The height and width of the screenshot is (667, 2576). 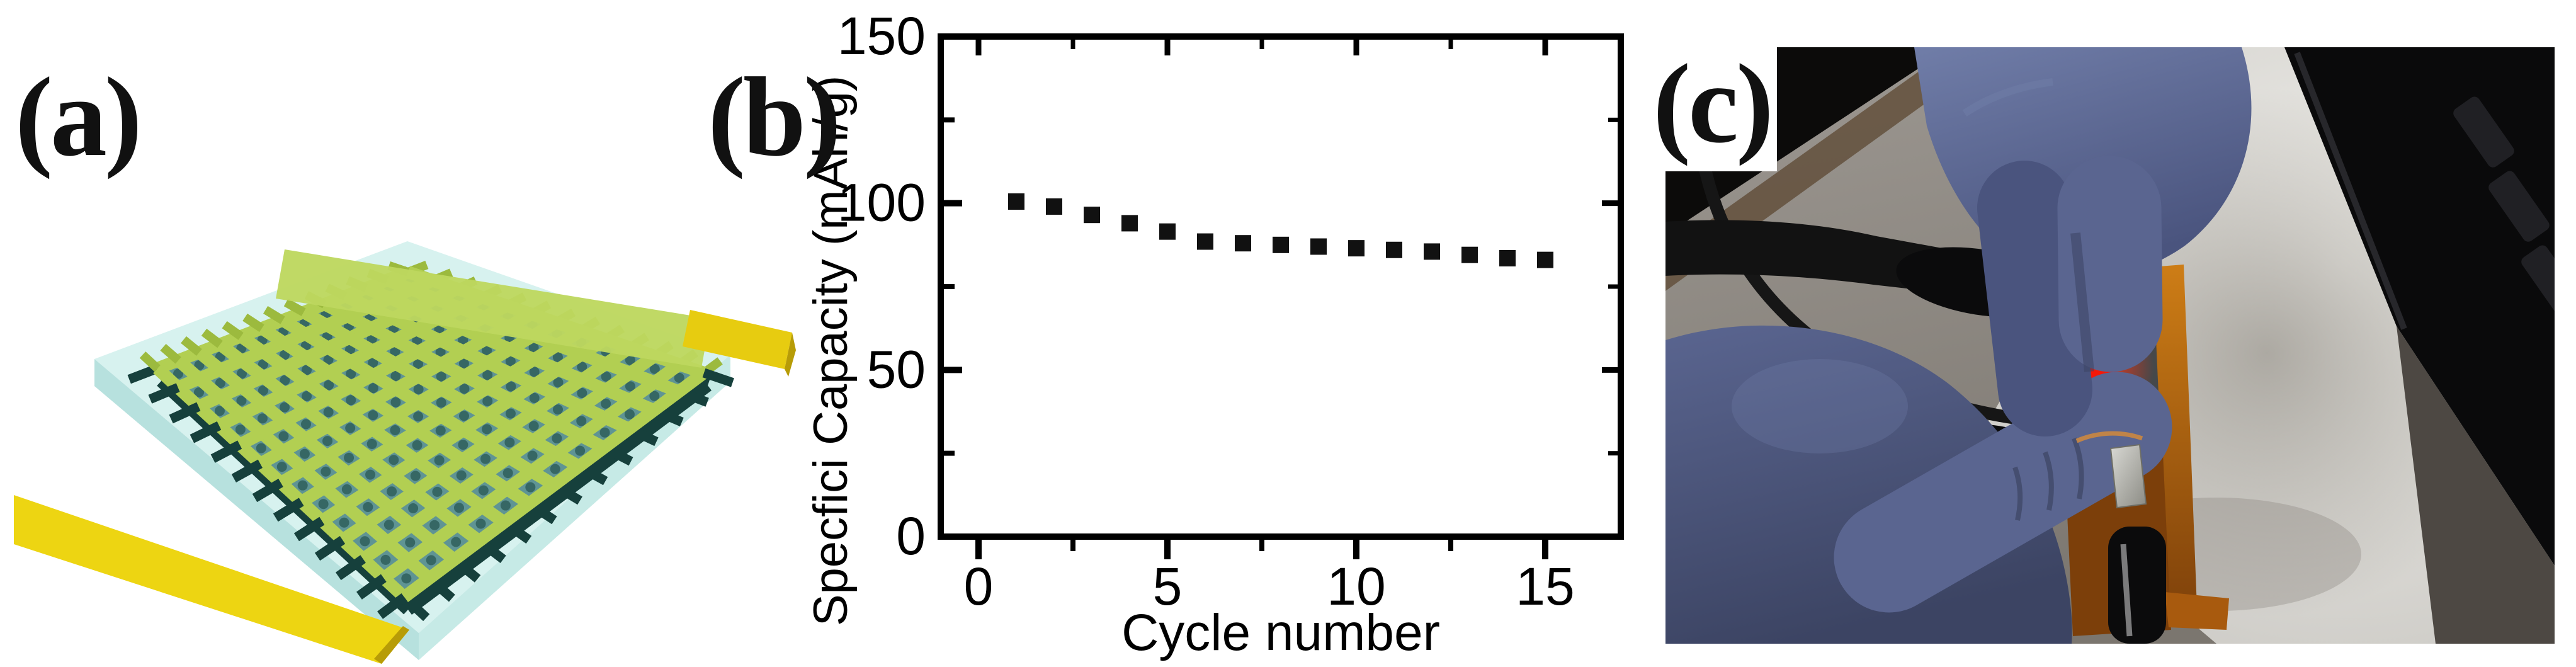 I want to click on device-copper-wire, so click(x=2109, y=437).